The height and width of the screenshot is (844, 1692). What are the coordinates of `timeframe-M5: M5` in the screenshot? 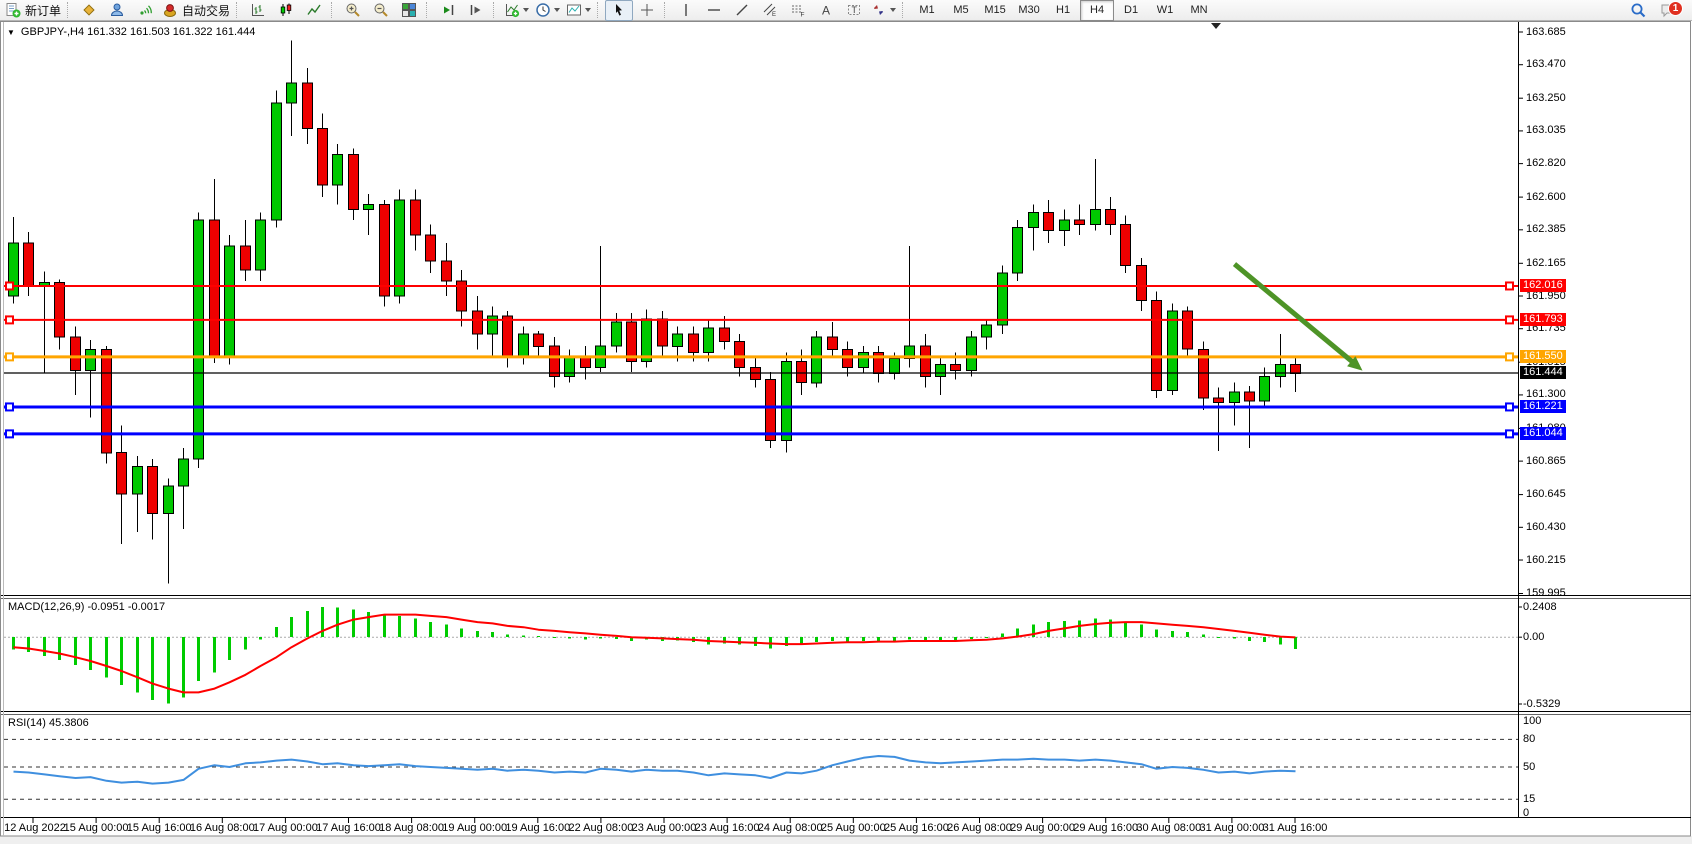 It's located at (961, 10).